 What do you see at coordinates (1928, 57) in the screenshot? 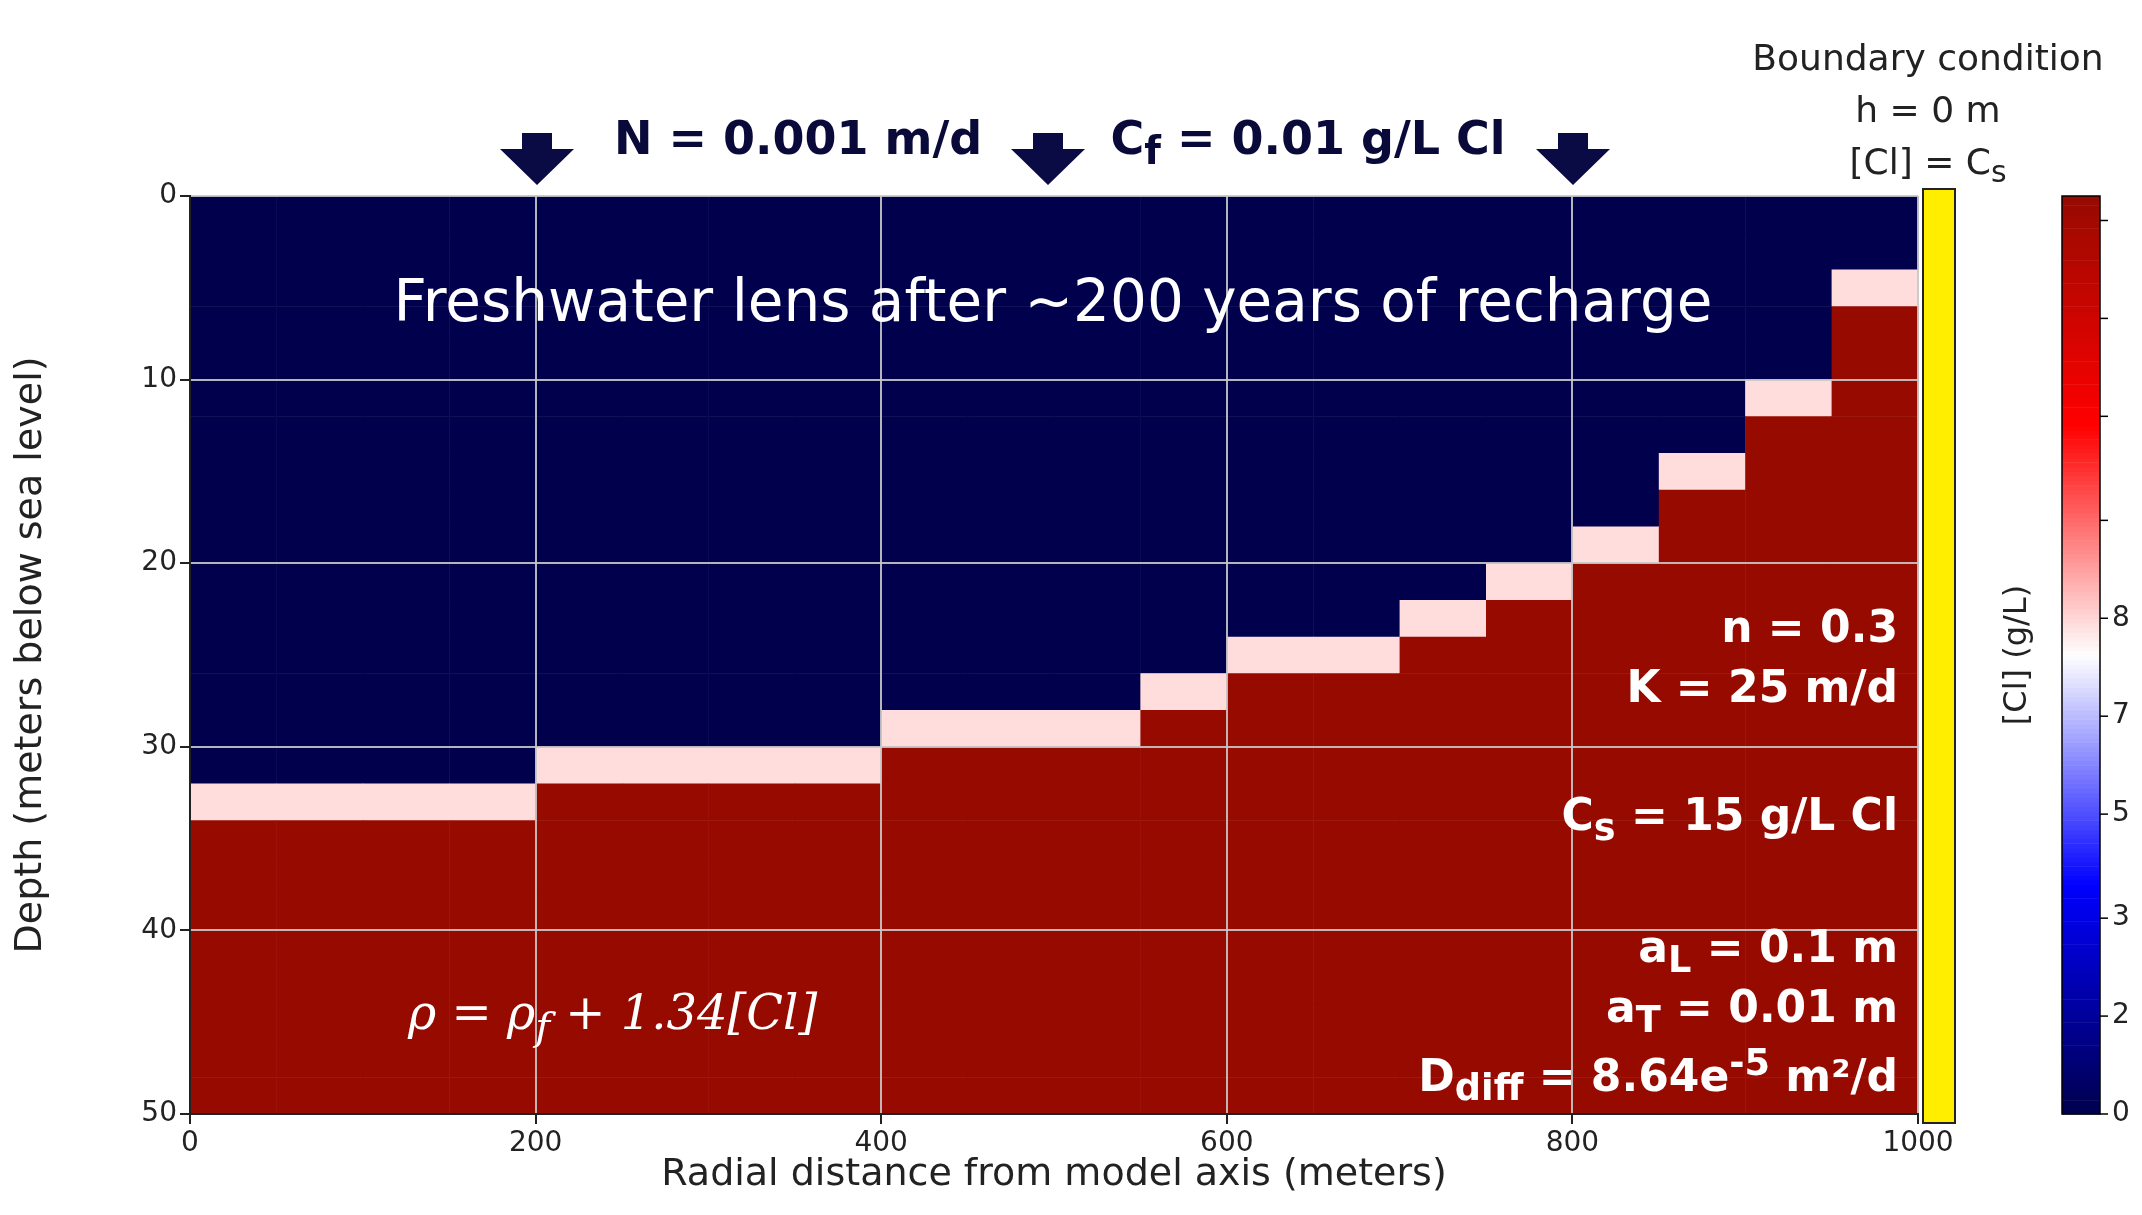
I see `text: Boundary condition` at bounding box center [1928, 57].